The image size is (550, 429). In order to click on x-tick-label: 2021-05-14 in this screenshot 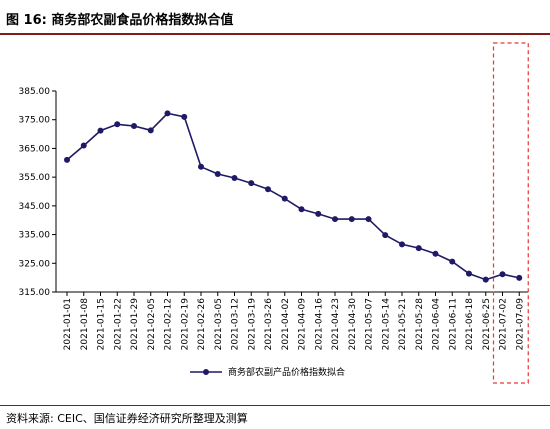, I will do `click(386, 324)`.